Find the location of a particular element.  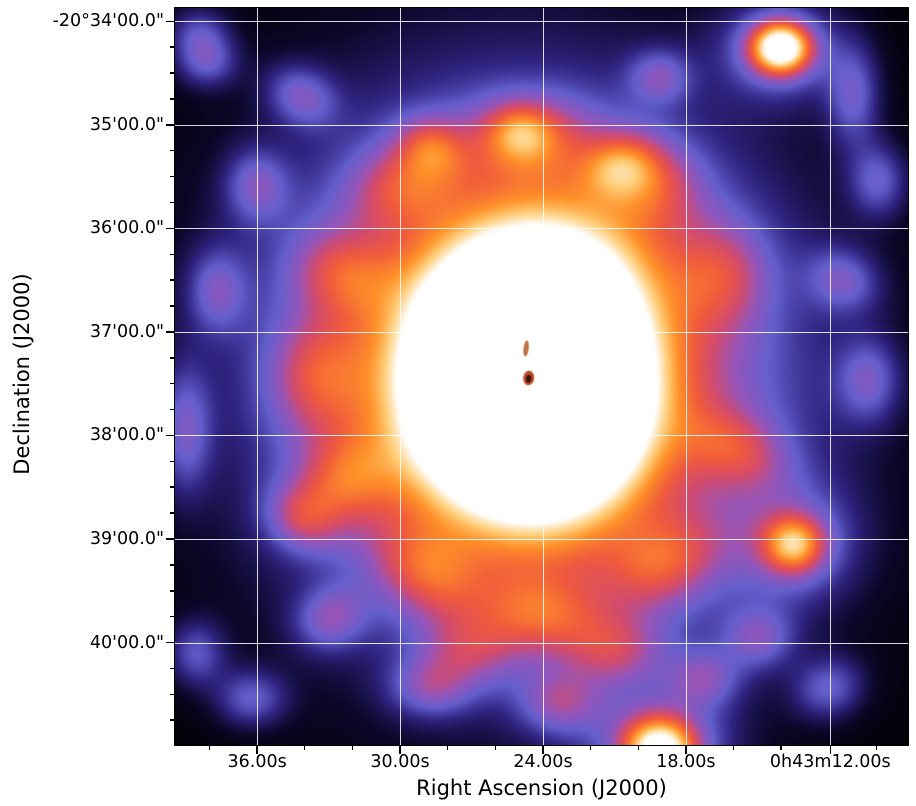

y-tick-label: 35'00.0" is located at coordinates (126, 124).